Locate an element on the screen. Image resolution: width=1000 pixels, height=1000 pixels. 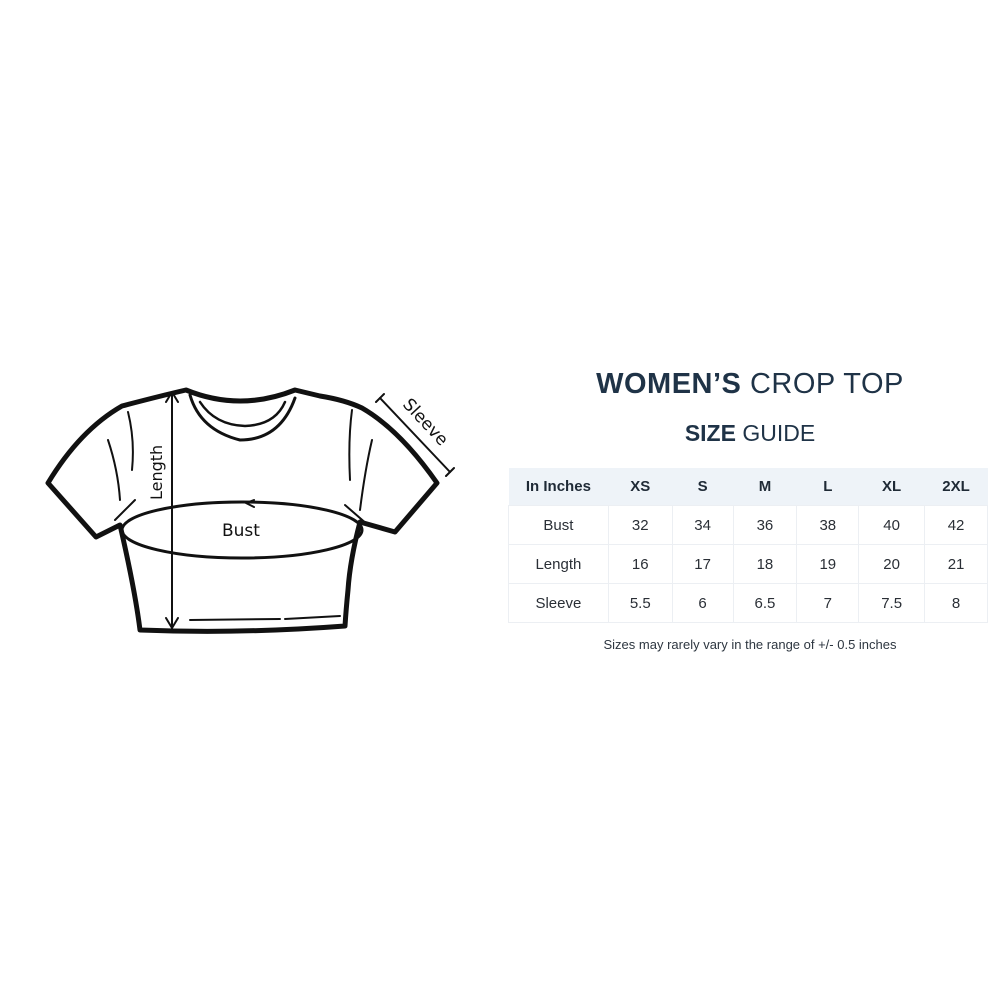
column-header: XS is located at coordinates (640, 487).